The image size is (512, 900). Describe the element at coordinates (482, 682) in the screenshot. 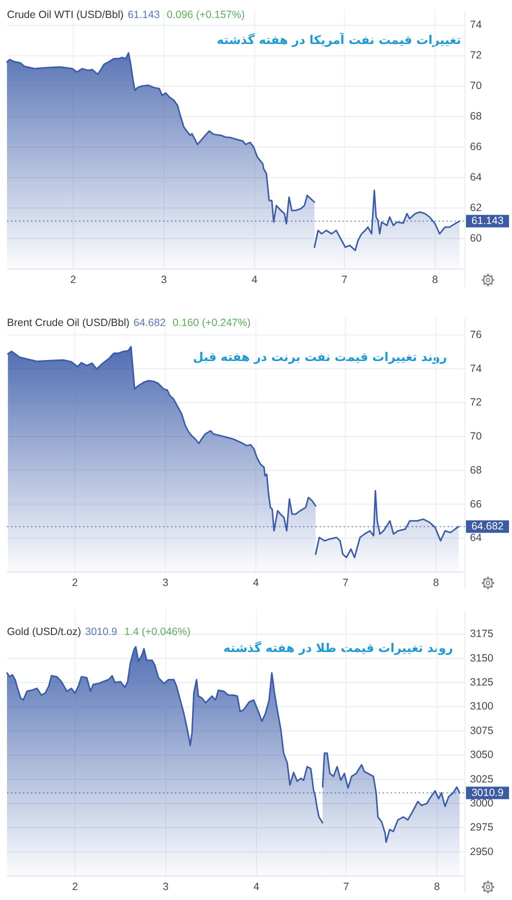

I see `y-tick-label: 3125` at that location.